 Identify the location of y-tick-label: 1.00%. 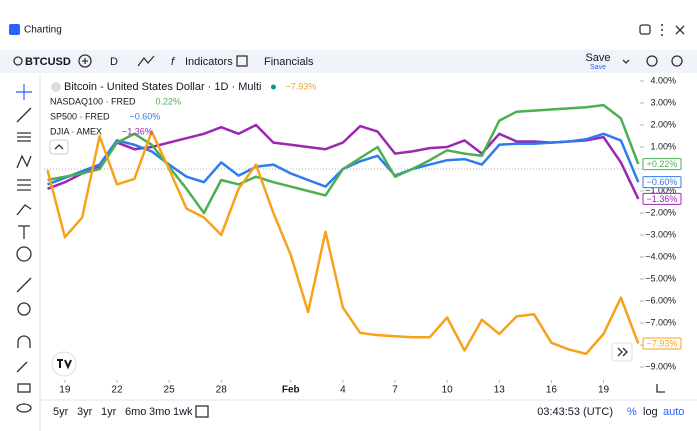
(663, 146).